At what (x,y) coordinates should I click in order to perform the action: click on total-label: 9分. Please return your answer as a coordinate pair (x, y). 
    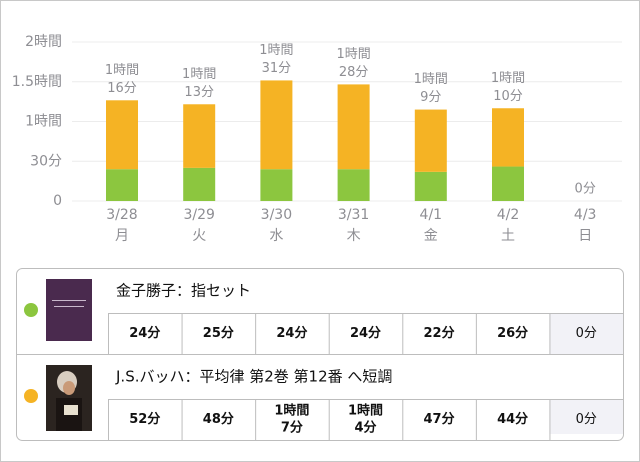
    Looking at the image, I should click on (430, 97).